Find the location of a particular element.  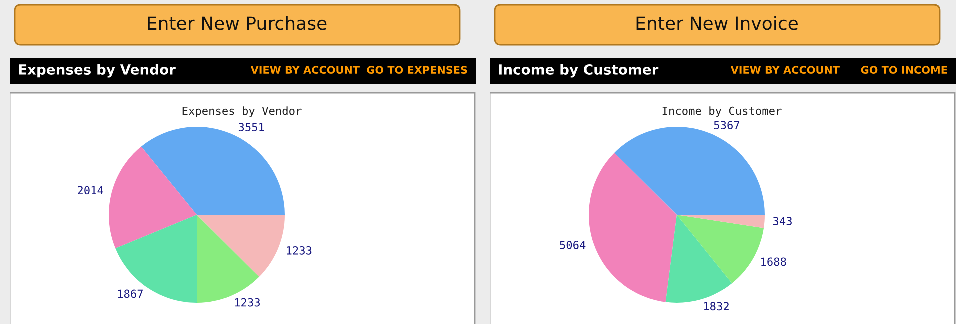

text: Enter New Purchase is located at coordinates (237, 23).